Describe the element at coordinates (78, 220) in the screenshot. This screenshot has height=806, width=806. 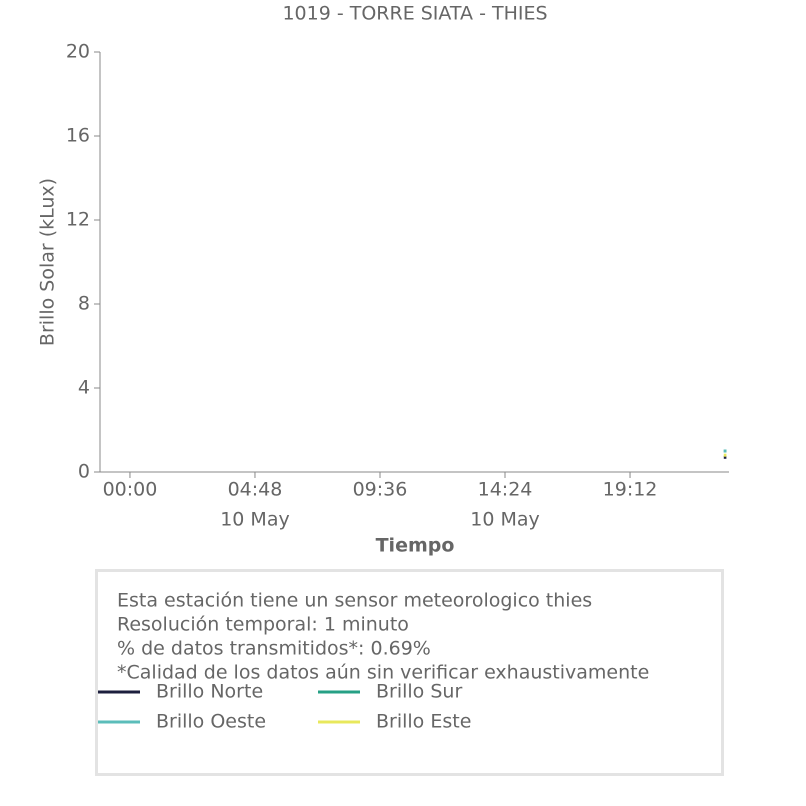
I see `y-tick-label: 12` at that location.